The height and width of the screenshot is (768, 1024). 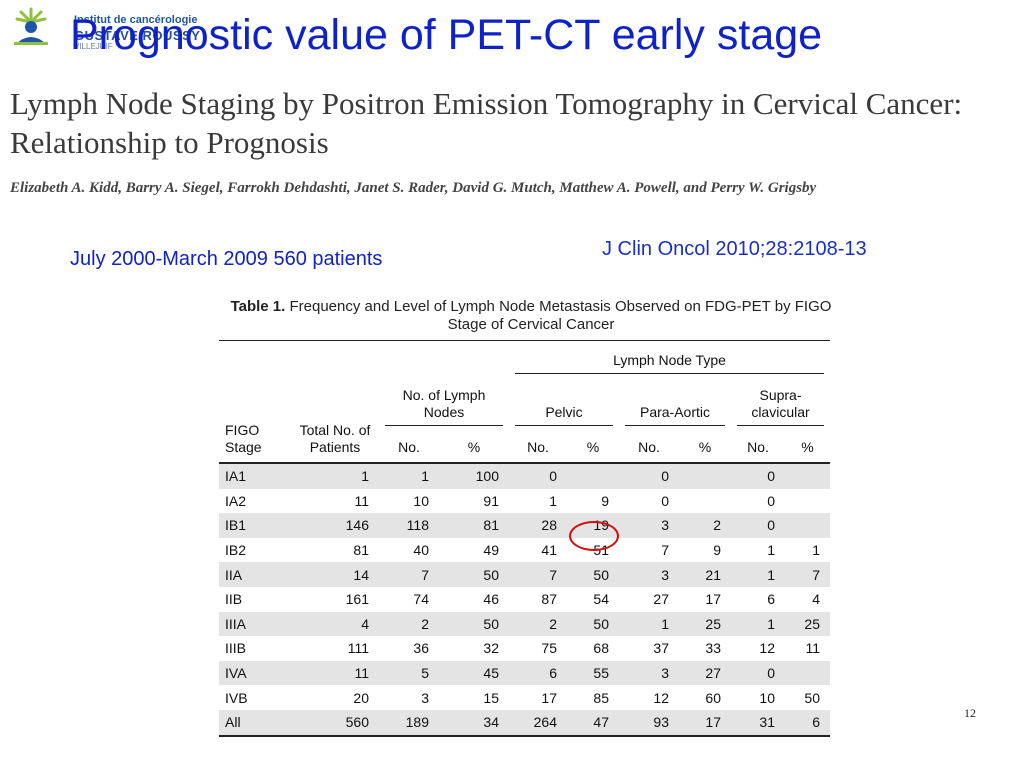 I want to click on table-cell: 41, so click(x=549, y=550).